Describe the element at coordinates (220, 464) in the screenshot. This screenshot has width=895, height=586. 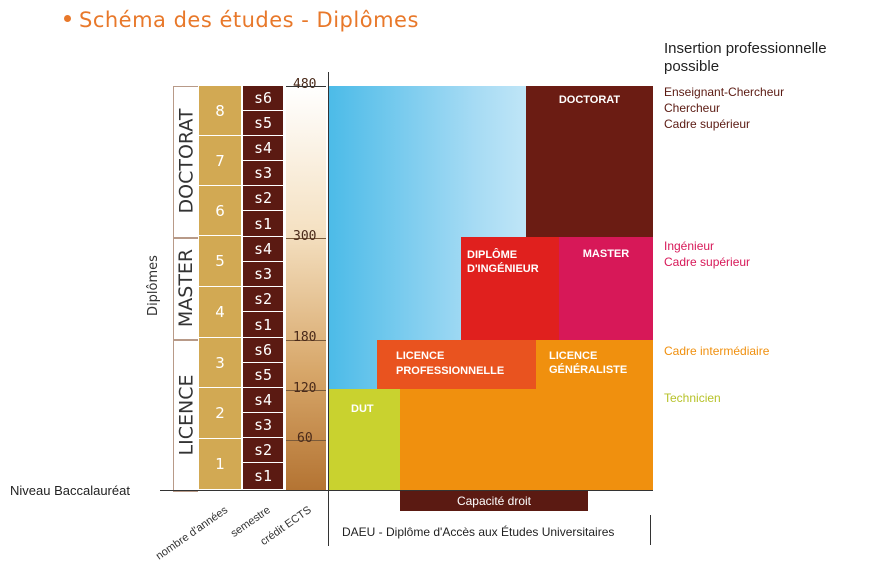
I see `year-cell: 1` at that location.